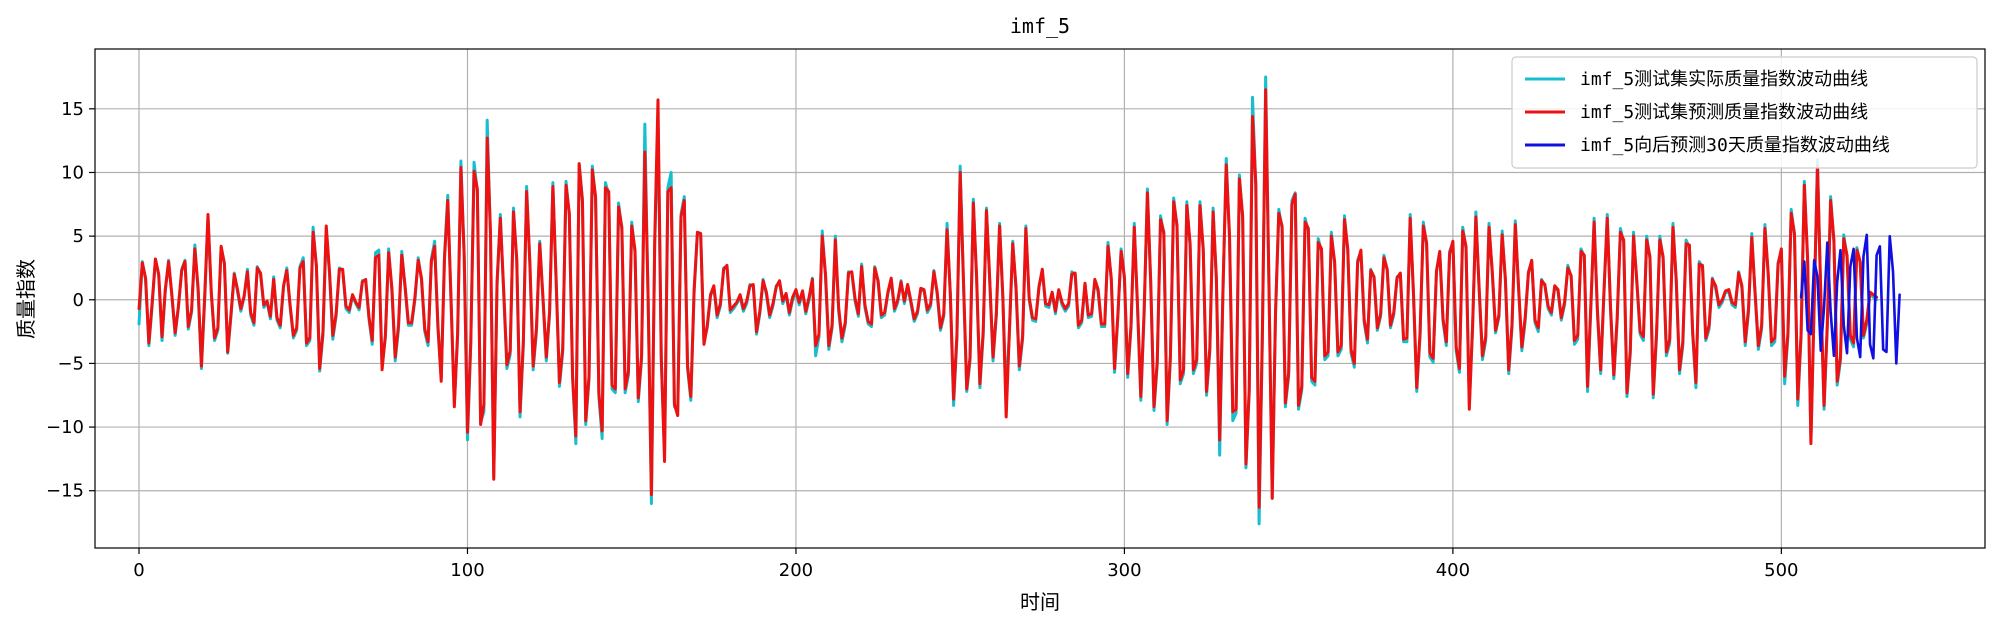 The image size is (2000, 629). What do you see at coordinates (1453, 570) in the screenshot?
I see `x-tick-label: 400` at bounding box center [1453, 570].